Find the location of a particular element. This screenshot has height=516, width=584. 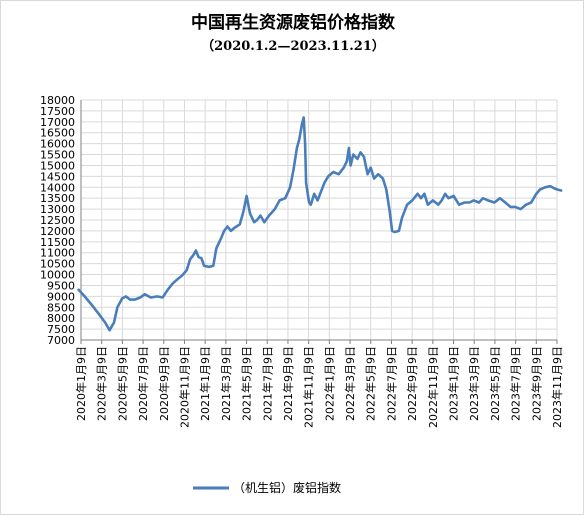

chart-subtitle: （2020.1.2—2023.11.21） is located at coordinates (293, 46).